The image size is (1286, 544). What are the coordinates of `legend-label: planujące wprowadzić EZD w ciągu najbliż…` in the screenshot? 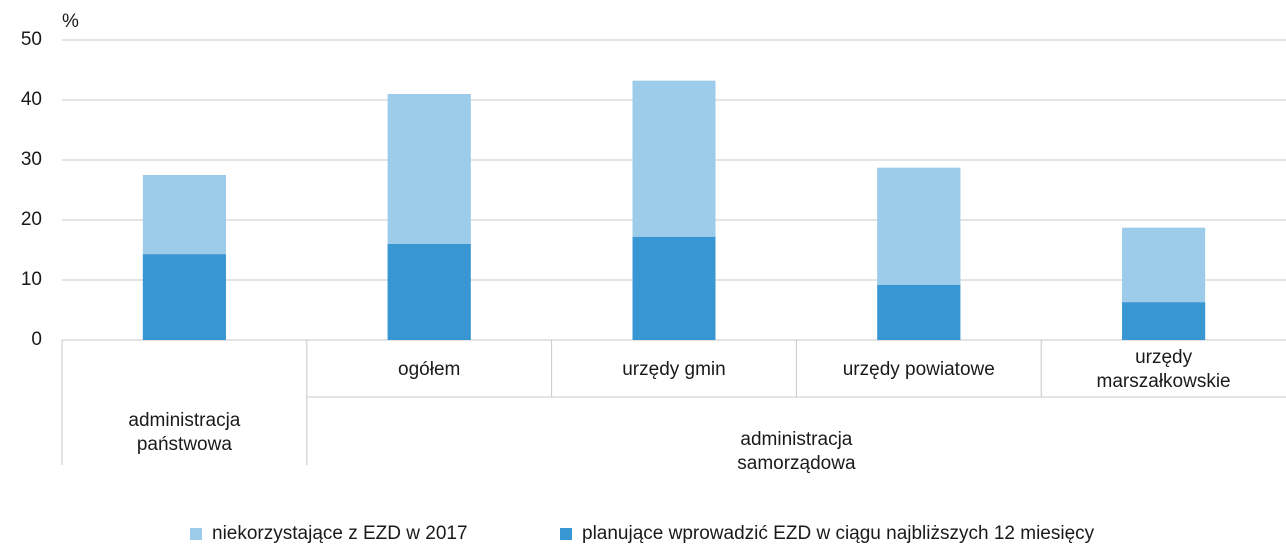 It's located at (838, 533).